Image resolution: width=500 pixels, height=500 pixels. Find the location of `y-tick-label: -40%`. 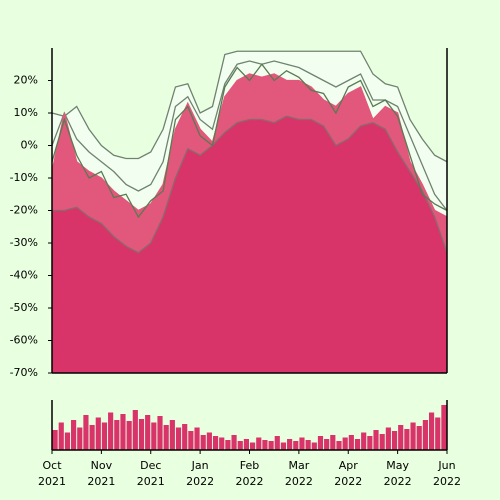

y-tick-label: -40% is located at coordinates (24, 275).